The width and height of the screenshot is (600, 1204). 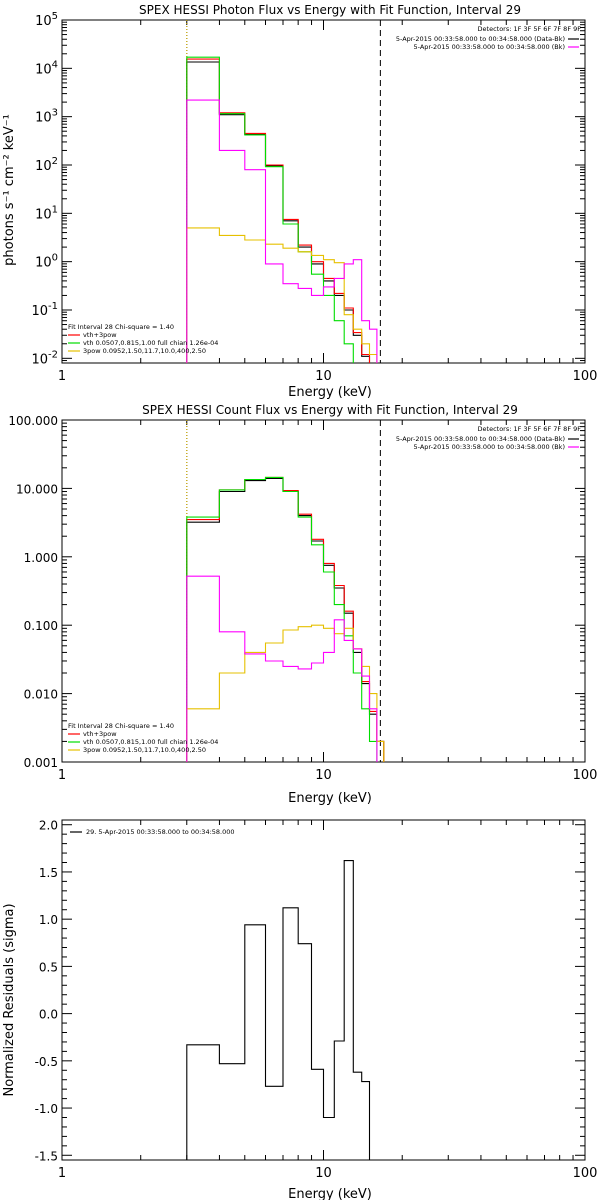 I want to click on y-tick-label: 10⁵, so click(x=46, y=20).